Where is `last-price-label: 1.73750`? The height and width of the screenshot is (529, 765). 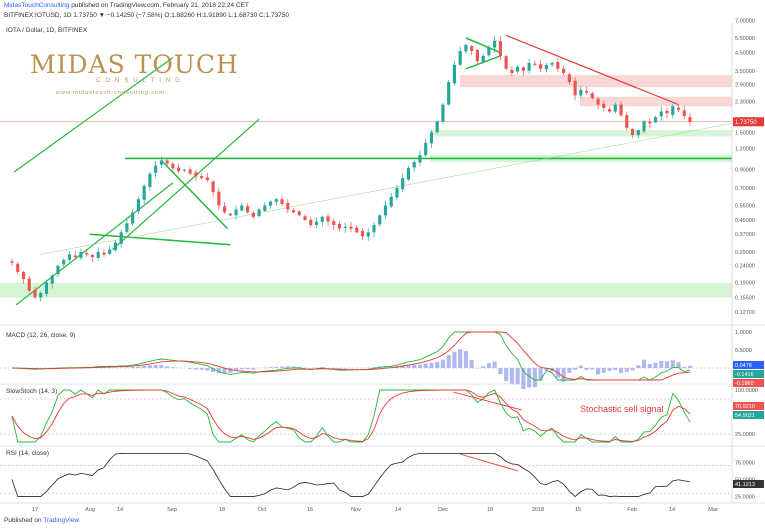 last-price-label: 1.73750 is located at coordinates (746, 123).